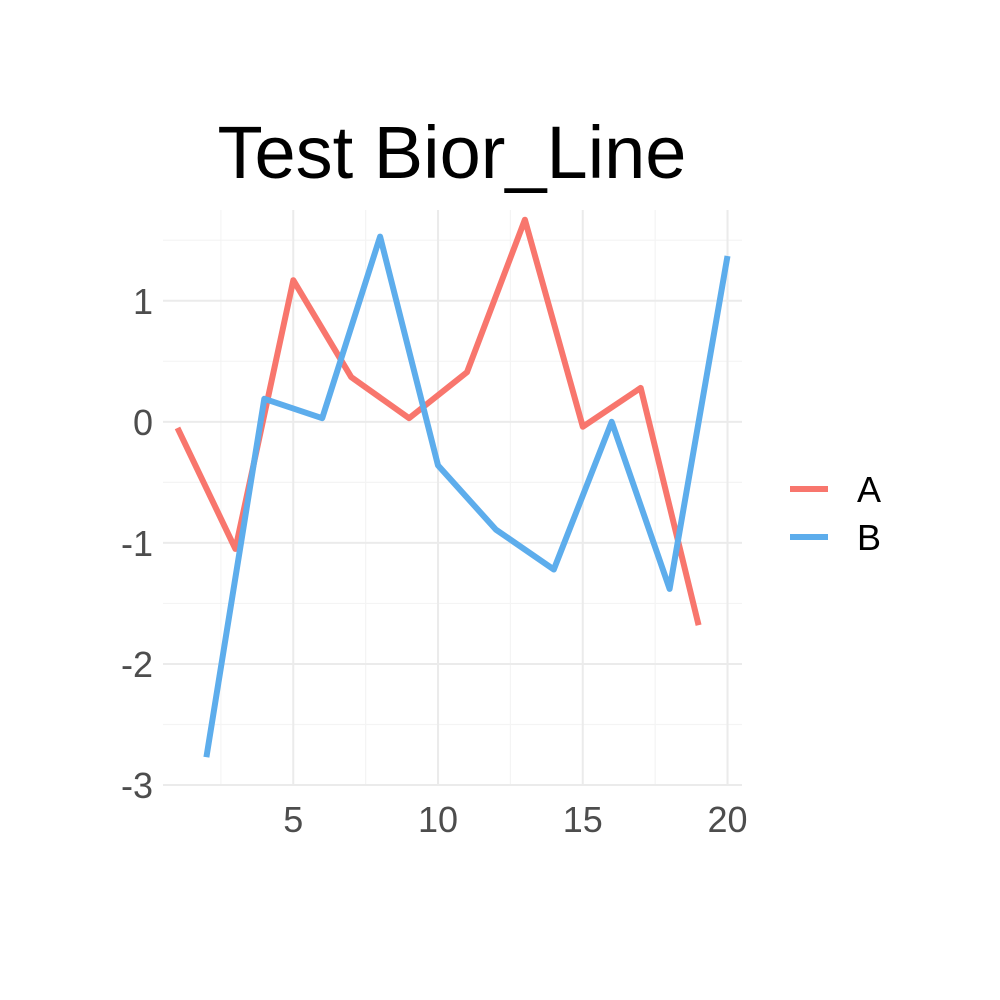 This screenshot has width=1000, height=1000. What do you see at coordinates (293, 819) in the screenshot?
I see `x-tick-label: 5` at bounding box center [293, 819].